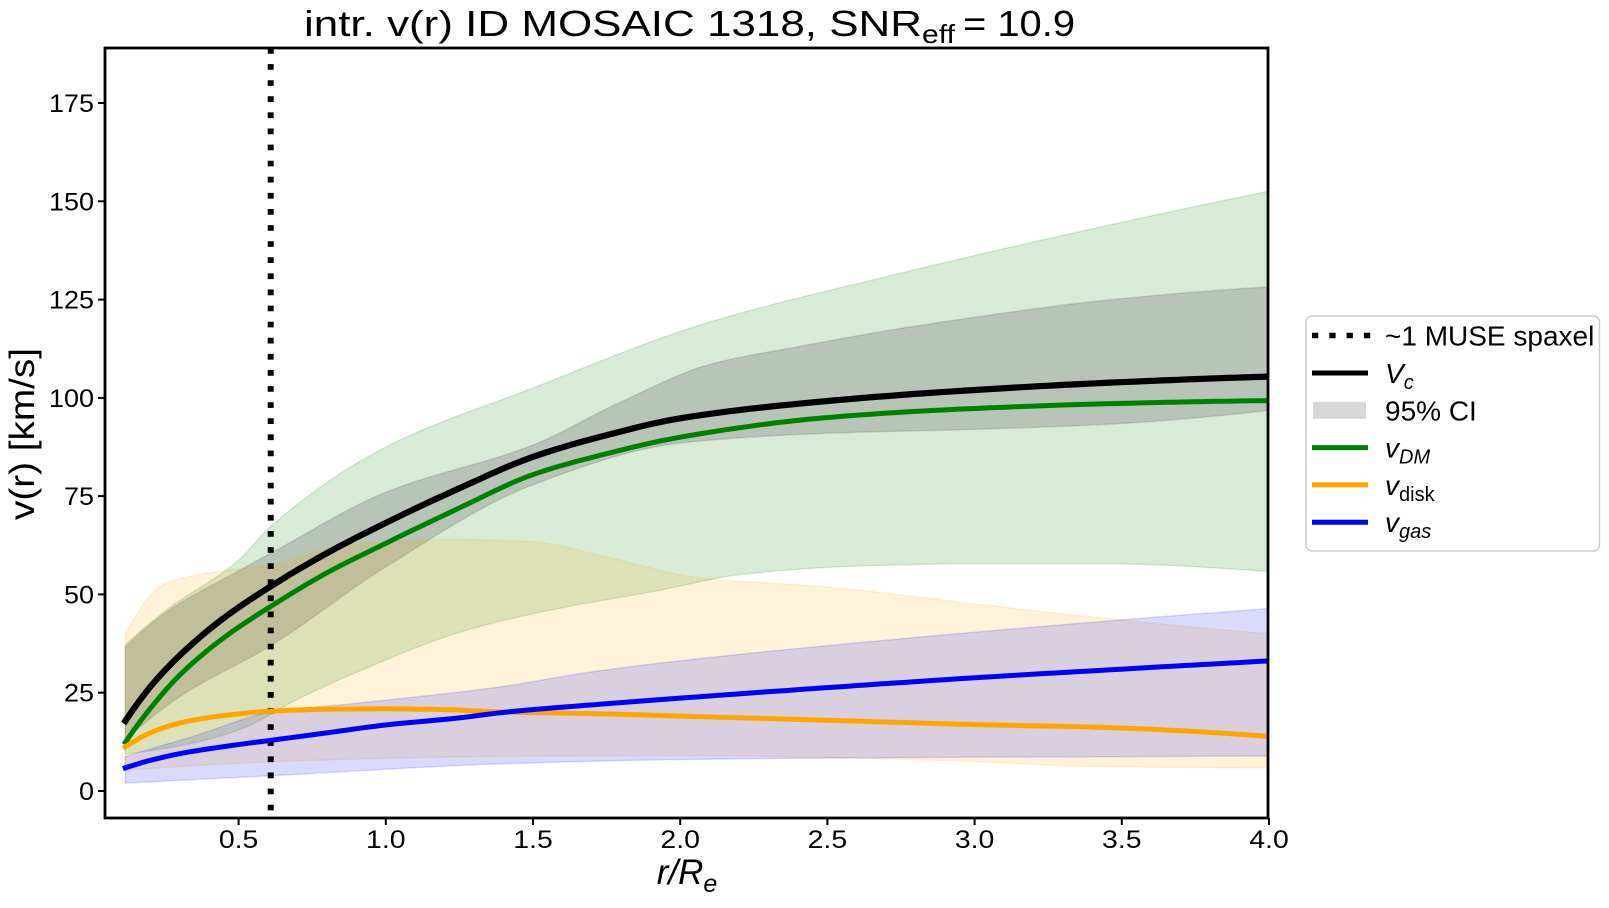  Describe the element at coordinates (828, 840) in the screenshot. I see `svg-text: 2.5` at that location.